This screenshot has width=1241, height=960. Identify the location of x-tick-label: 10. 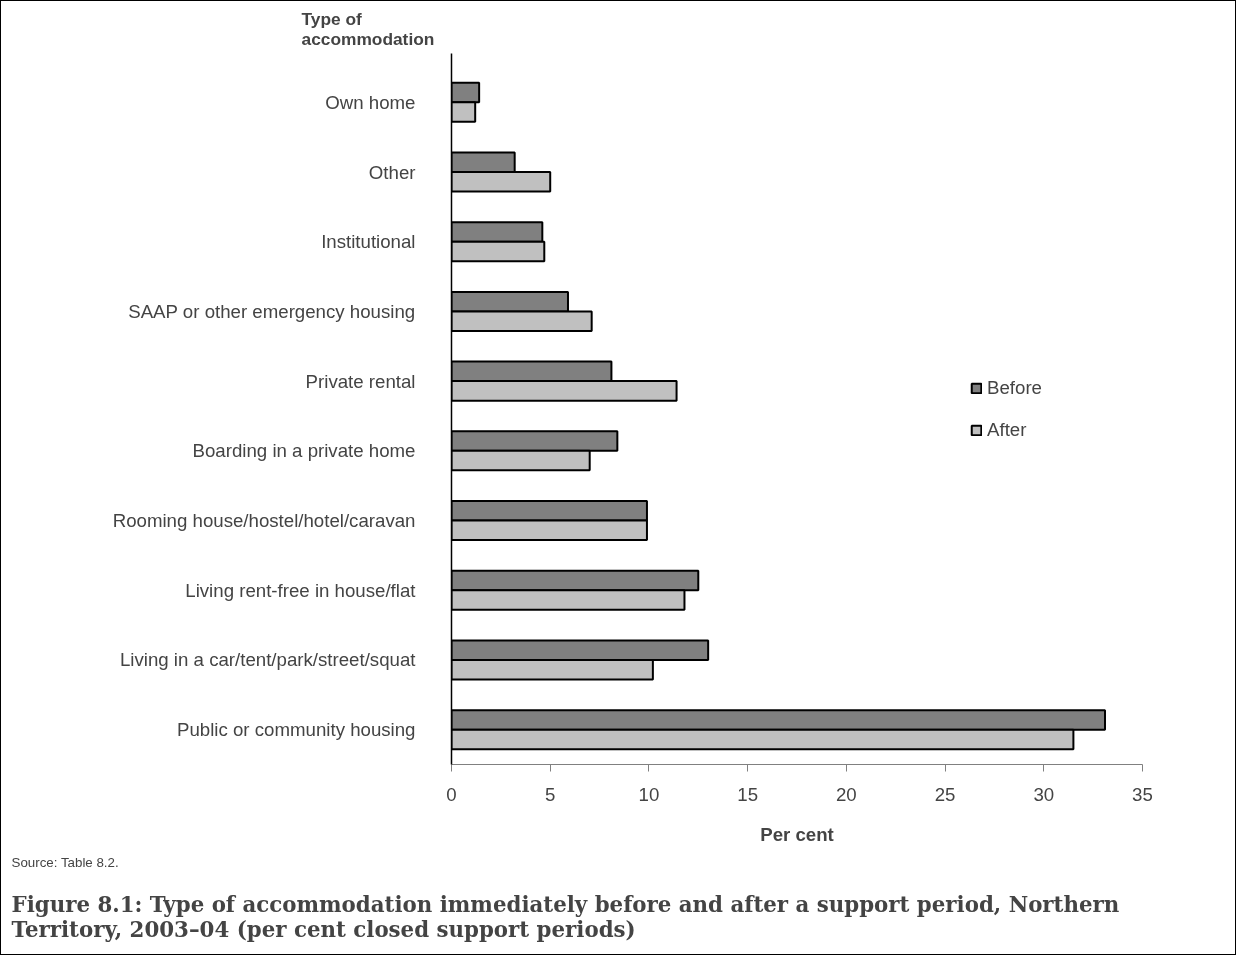
(649, 794).